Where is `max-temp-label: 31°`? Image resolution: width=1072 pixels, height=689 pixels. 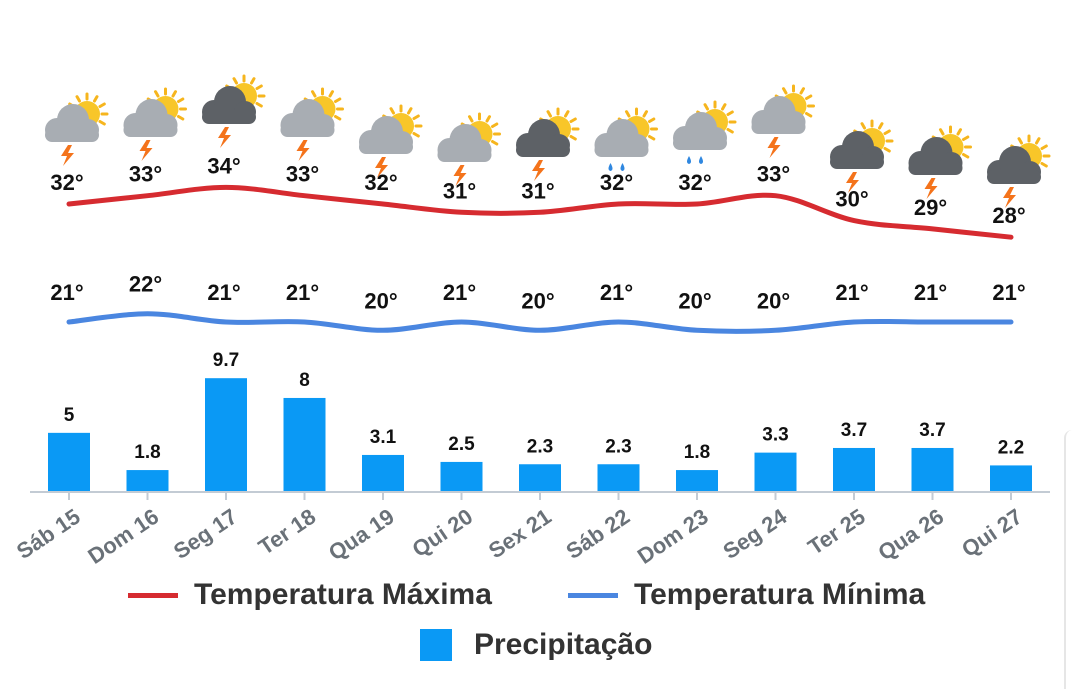 max-temp-label: 31° is located at coordinates (459, 190).